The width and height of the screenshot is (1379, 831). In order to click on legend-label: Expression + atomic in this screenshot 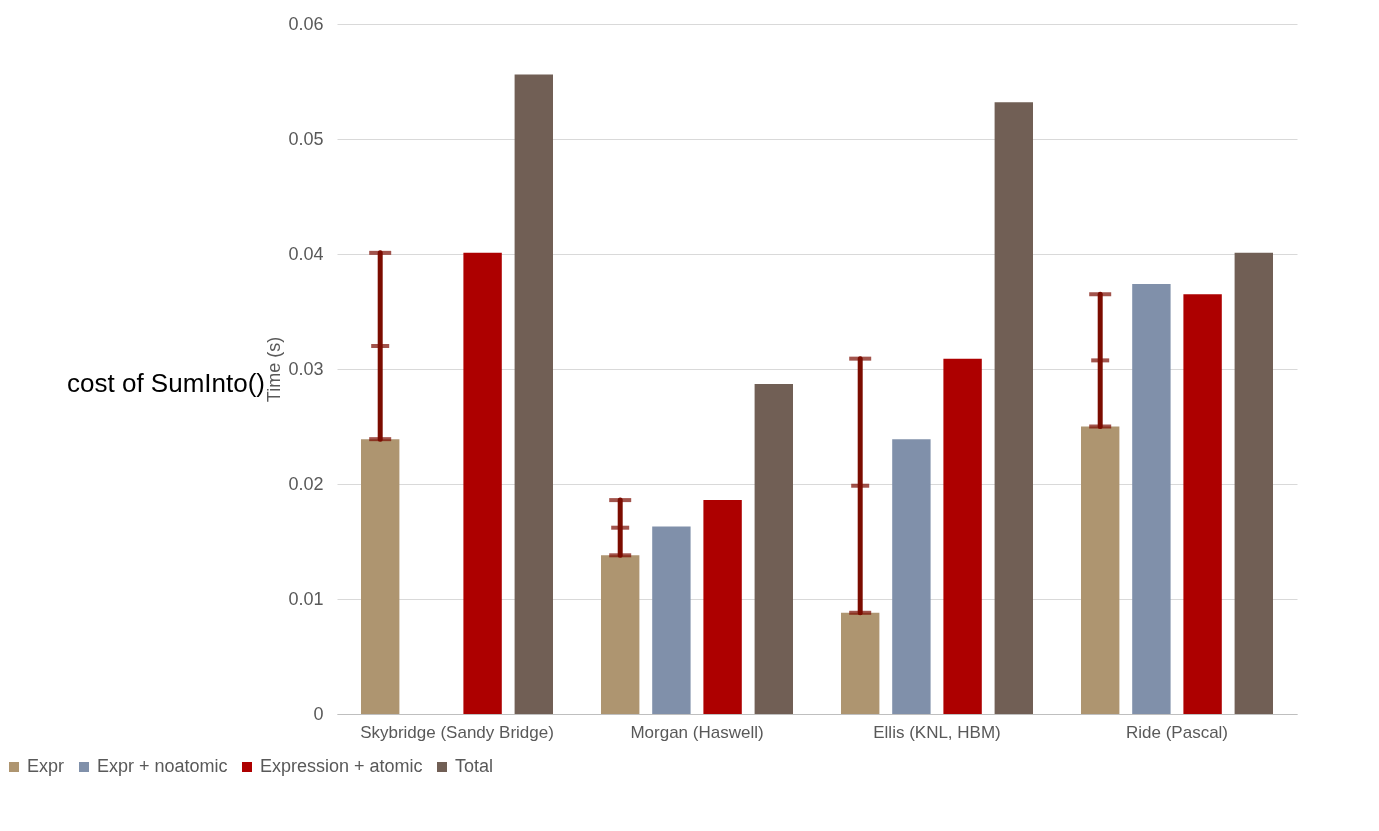, I will do `click(341, 766)`.